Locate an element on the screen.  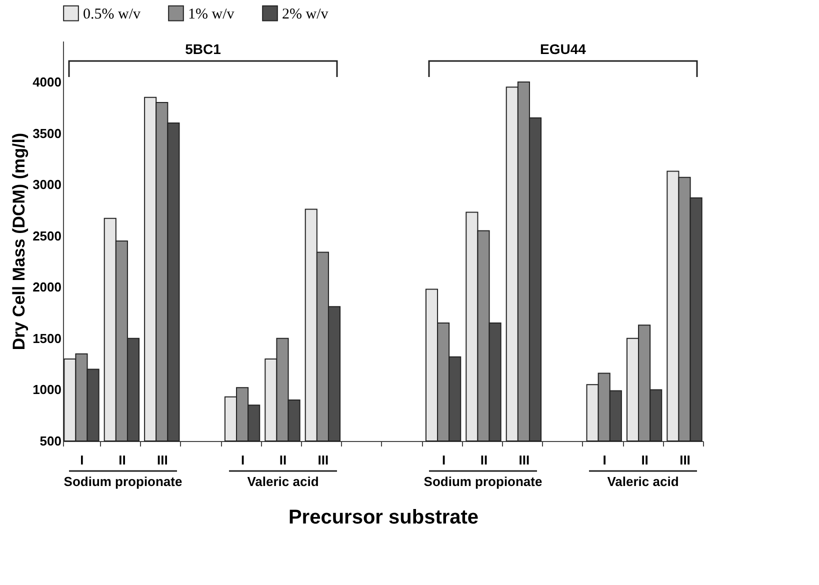
legend-label: 2% w/v is located at coordinates (305, 14).